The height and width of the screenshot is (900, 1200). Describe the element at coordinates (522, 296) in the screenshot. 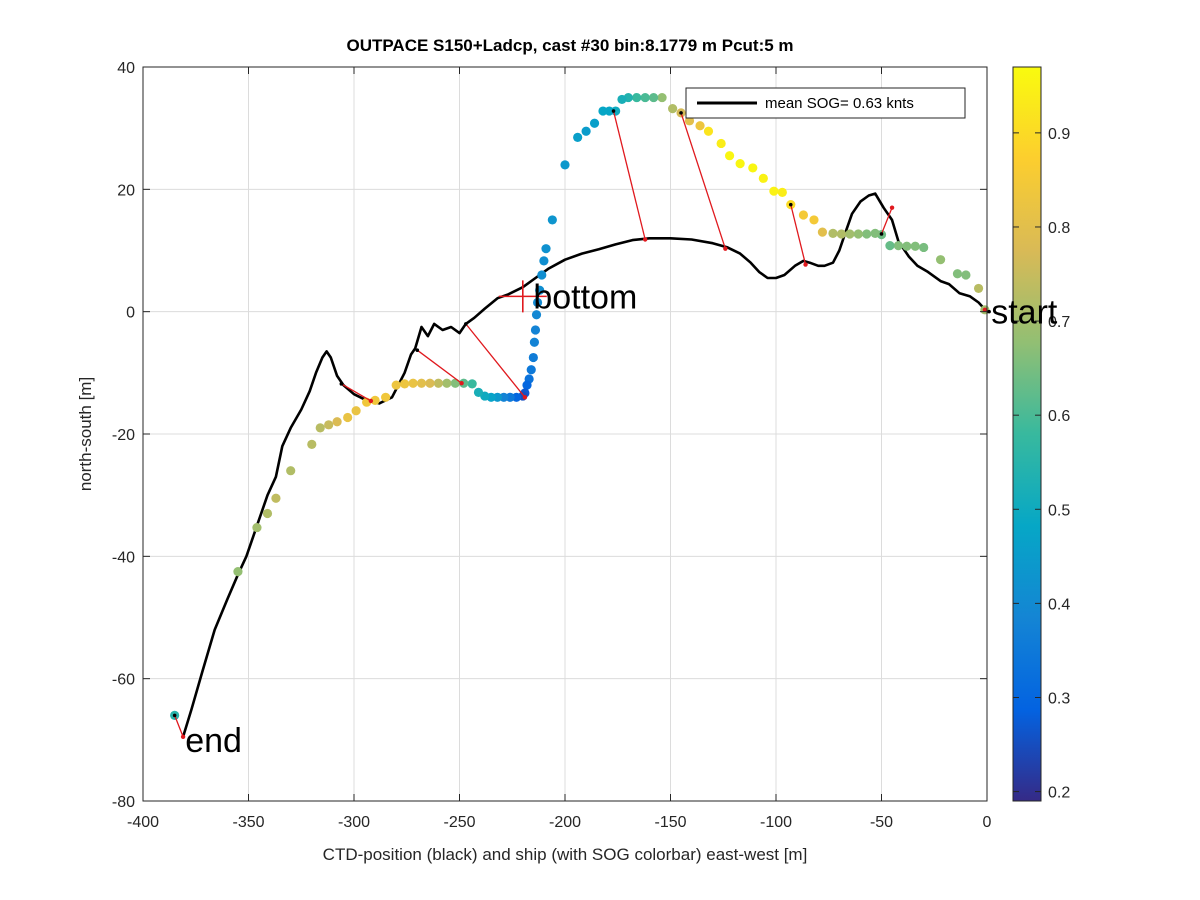

I see `marker-layer` at that location.